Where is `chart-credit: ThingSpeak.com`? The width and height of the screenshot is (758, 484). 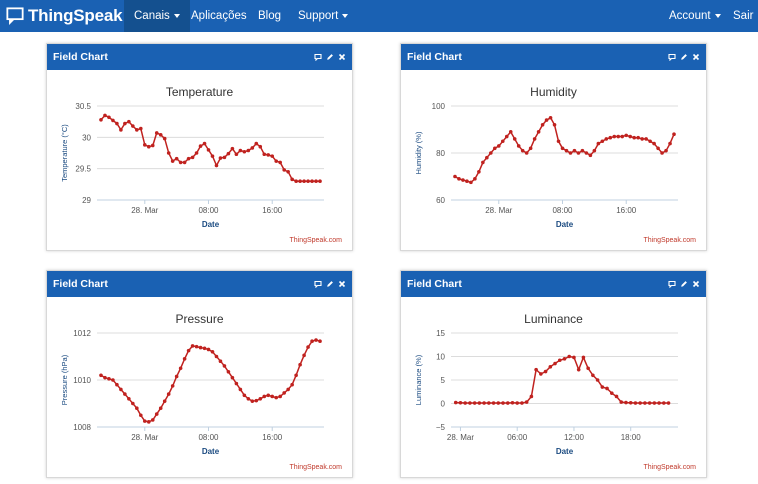 chart-credit: ThingSpeak.com is located at coordinates (669, 240).